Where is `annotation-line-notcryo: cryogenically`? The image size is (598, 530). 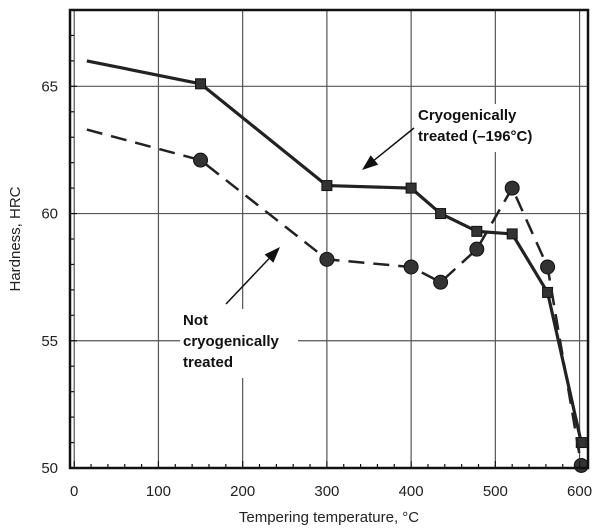 annotation-line-notcryo: cryogenically is located at coordinates (231, 341).